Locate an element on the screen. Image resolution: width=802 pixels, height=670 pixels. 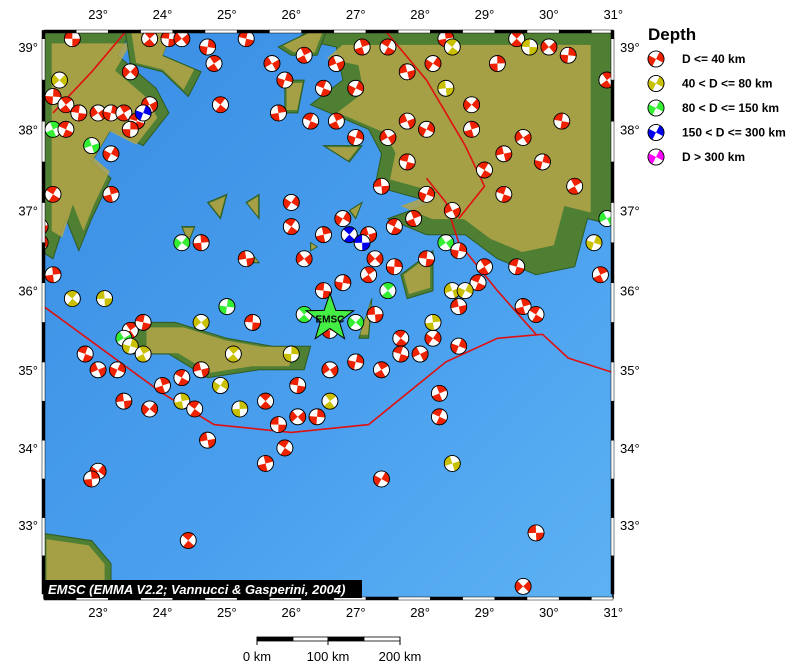
star-icon is located at coordinates (330, 315).